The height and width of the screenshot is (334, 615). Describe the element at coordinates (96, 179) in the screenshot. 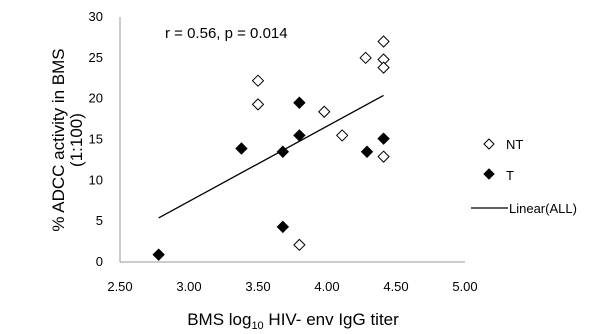

I see `y-tick-label: 10` at that location.